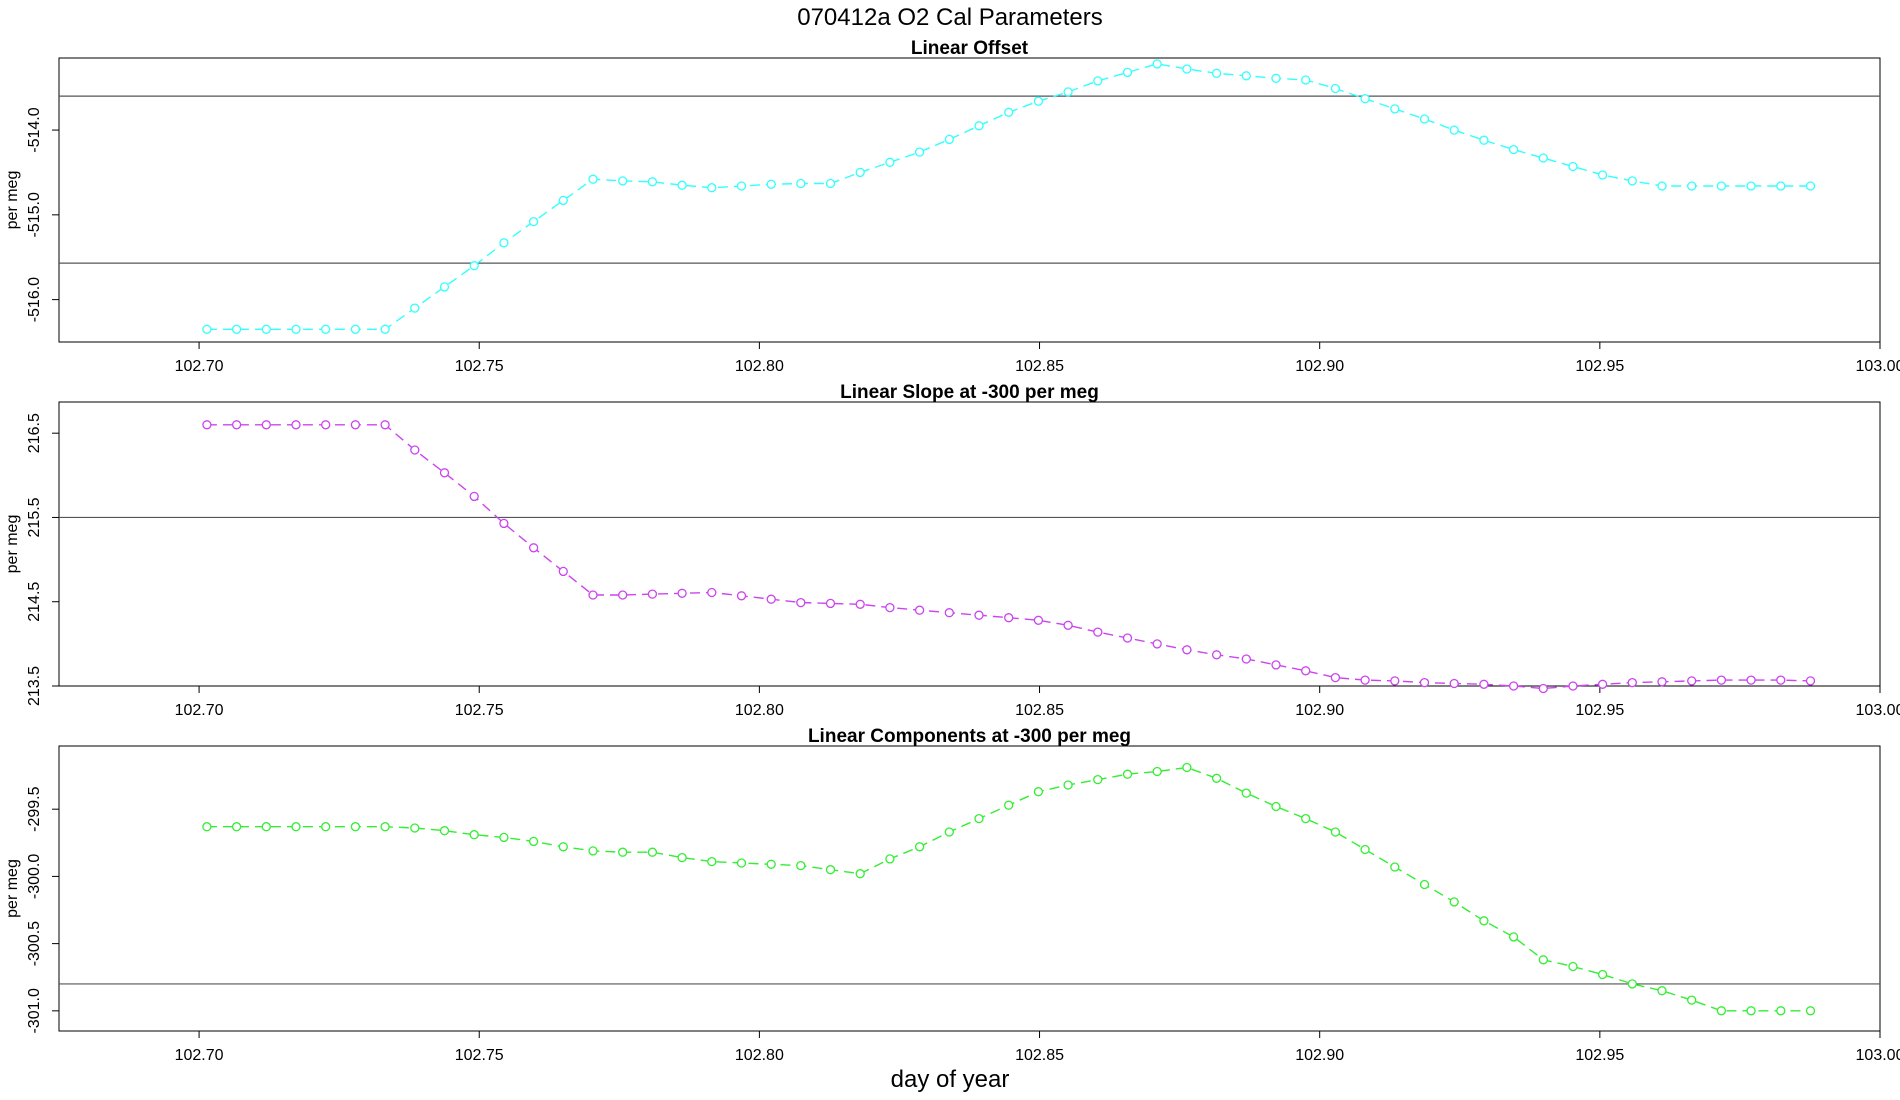 The width and height of the screenshot is (1900, 1100). Describe the element at coordinates (1039, 1055) in the screenshot. I see `x-tick-label: 102.85` at that location.